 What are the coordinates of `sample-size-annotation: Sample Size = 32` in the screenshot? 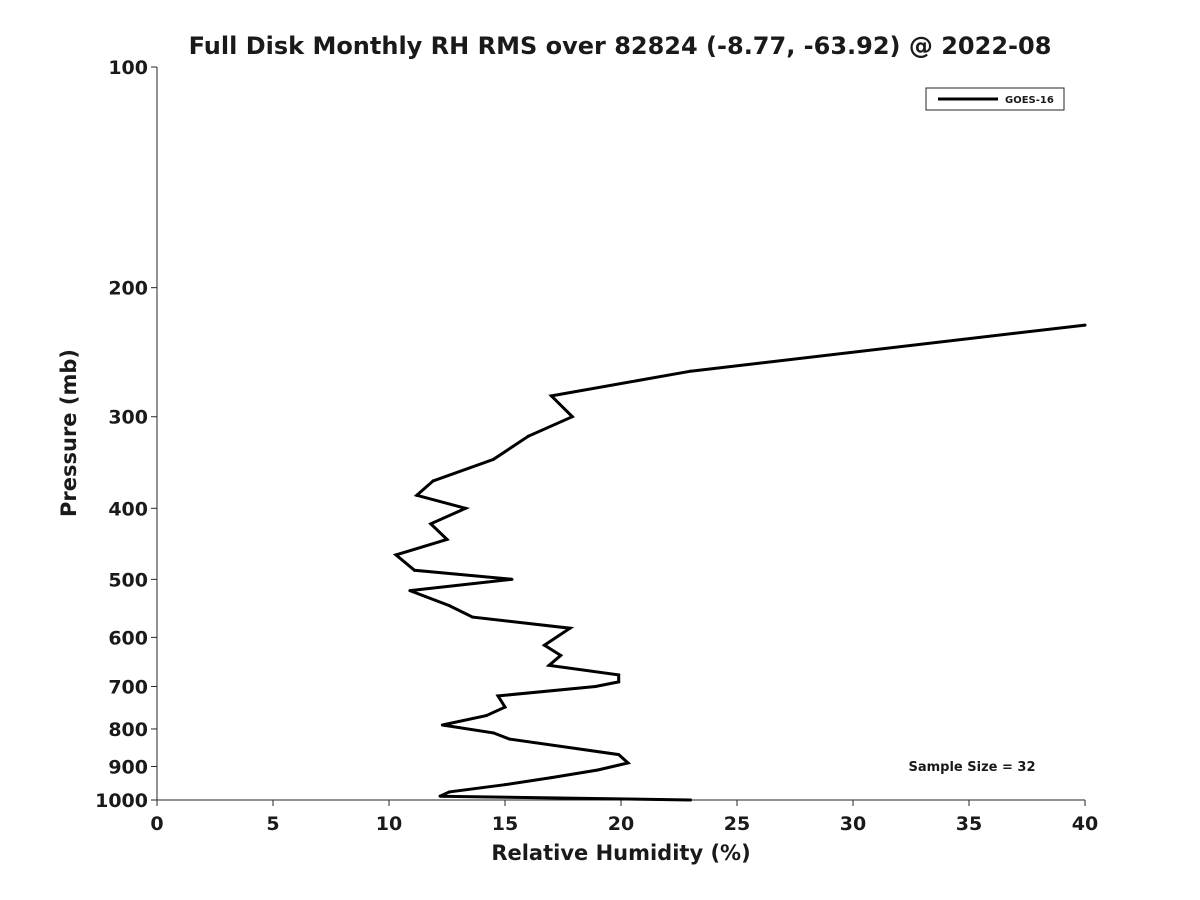 It's located at (971, 767).